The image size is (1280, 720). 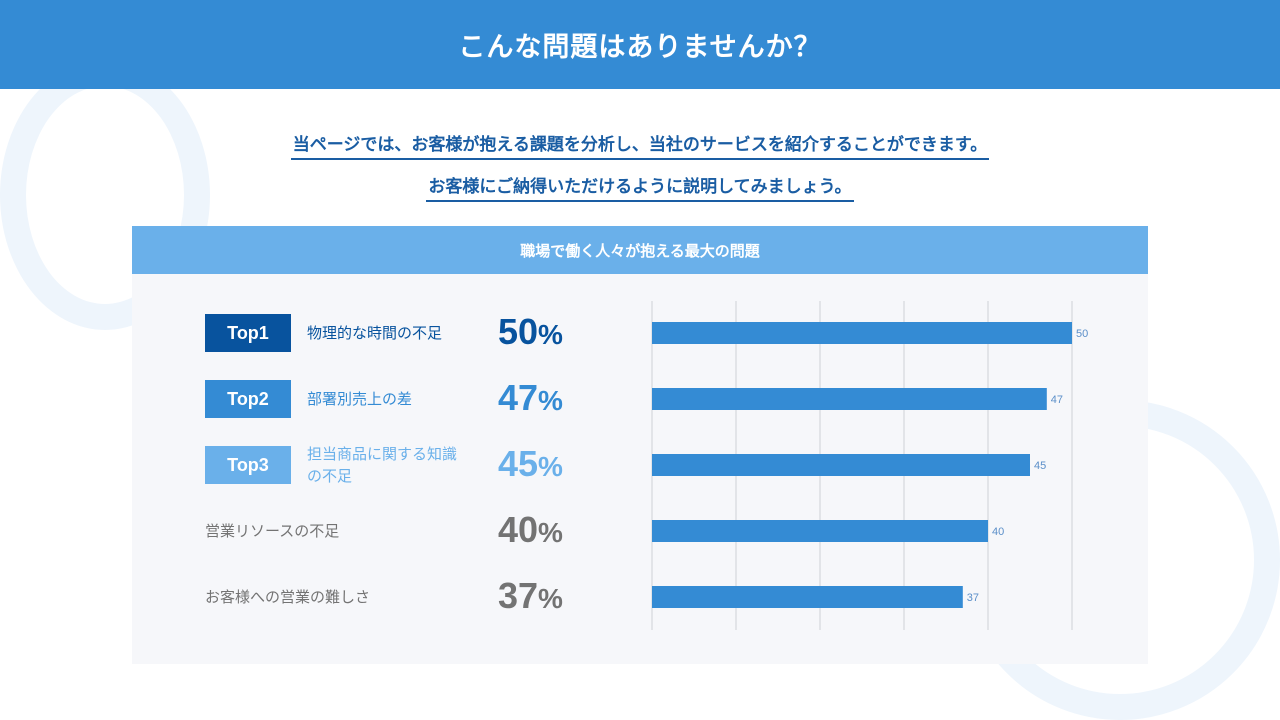 What do you see at coordinates (360, 399) in the screenshot?
I see `row-label: 部署別売上の差` at bounding box center [360, 399].